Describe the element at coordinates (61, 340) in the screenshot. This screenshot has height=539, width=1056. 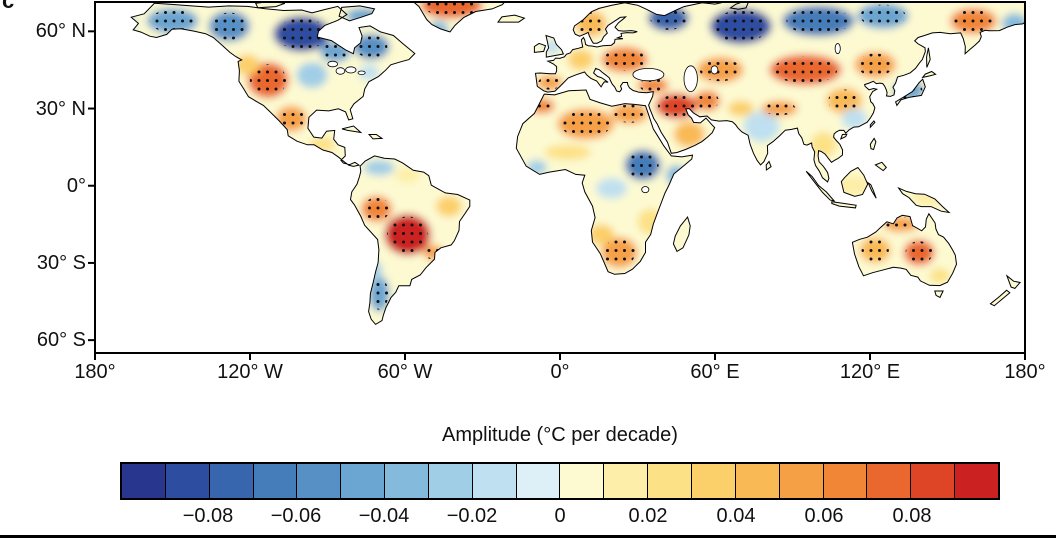
I see `y-axis-tick-label: 60° S` at that location.